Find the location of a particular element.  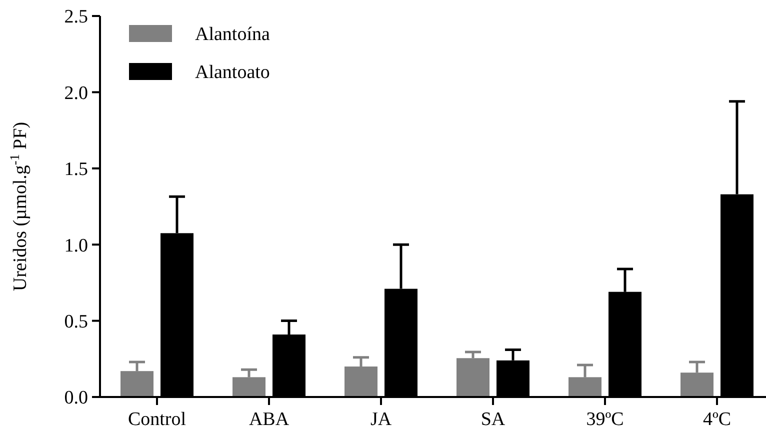

y-tick-label: 0.5 is located at coordinates (76, 321).